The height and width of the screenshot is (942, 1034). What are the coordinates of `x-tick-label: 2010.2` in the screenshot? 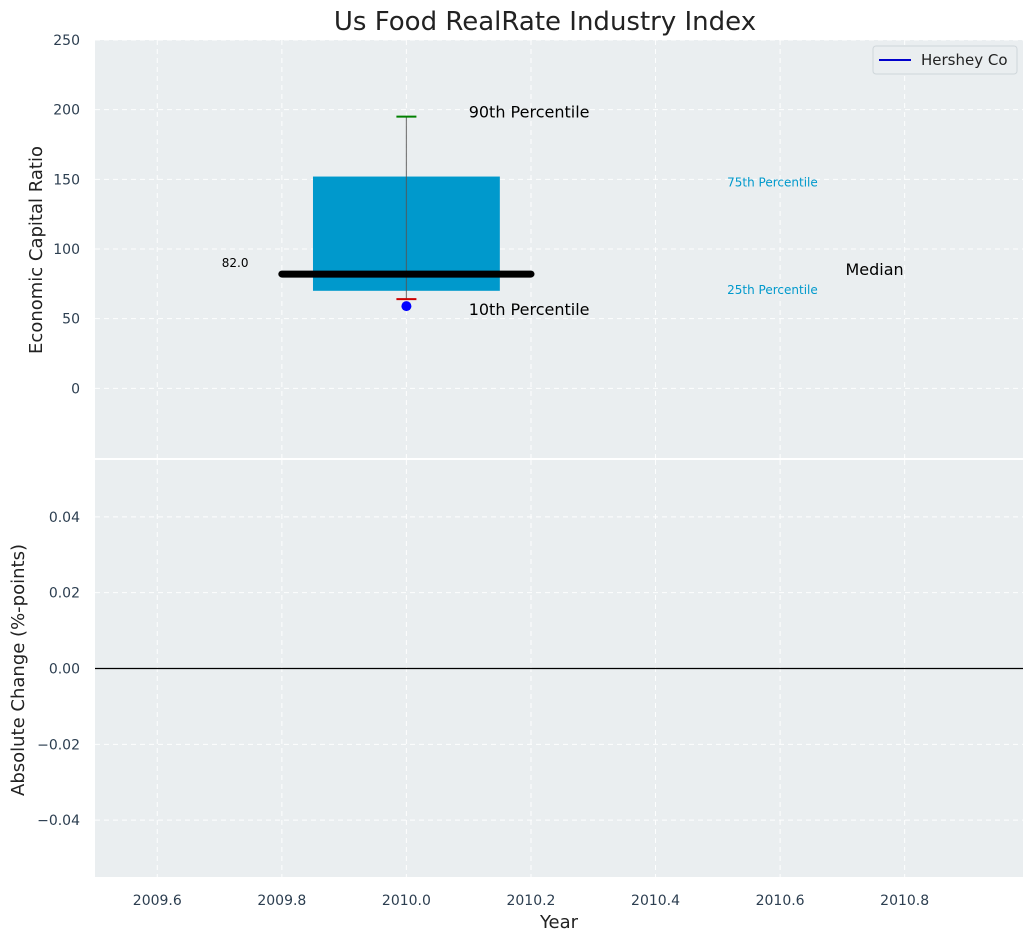 It's located at (530, 901).